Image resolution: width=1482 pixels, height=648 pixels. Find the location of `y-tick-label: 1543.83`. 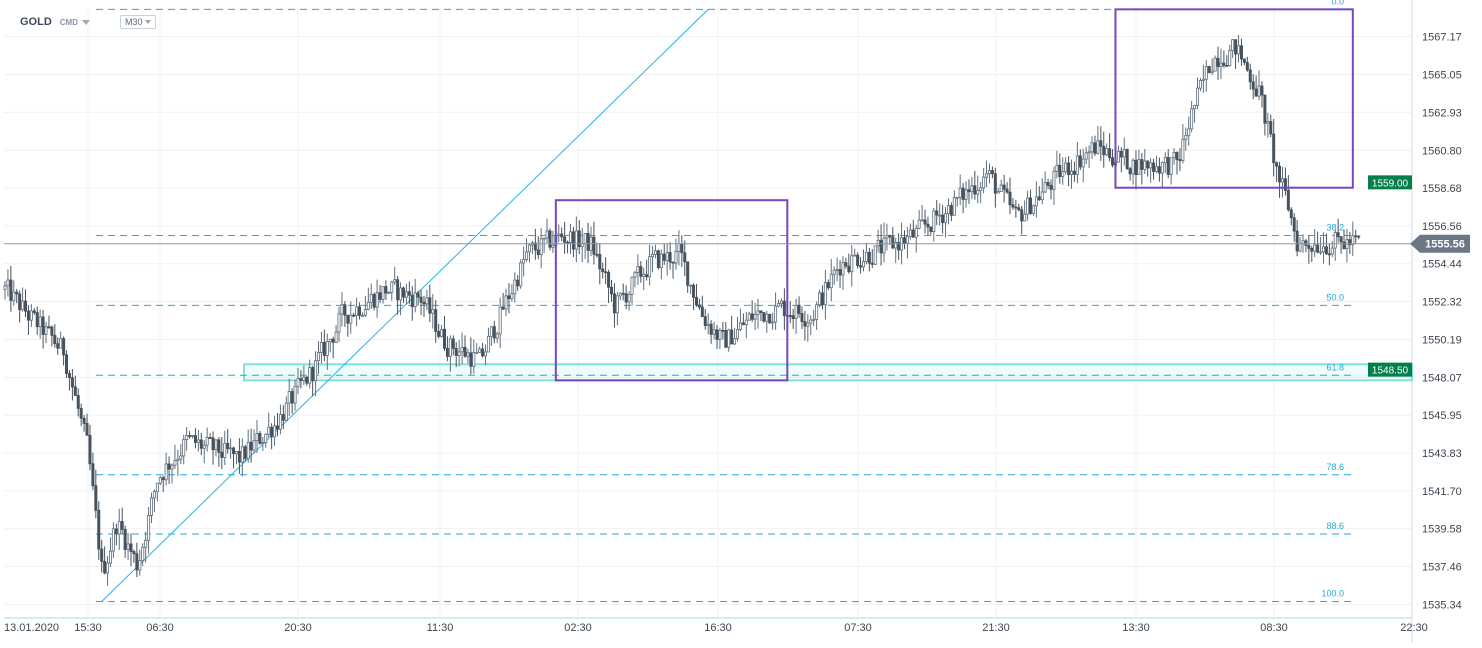

y-tick-label: 1543.83 is located at coordinates (1442, 454).